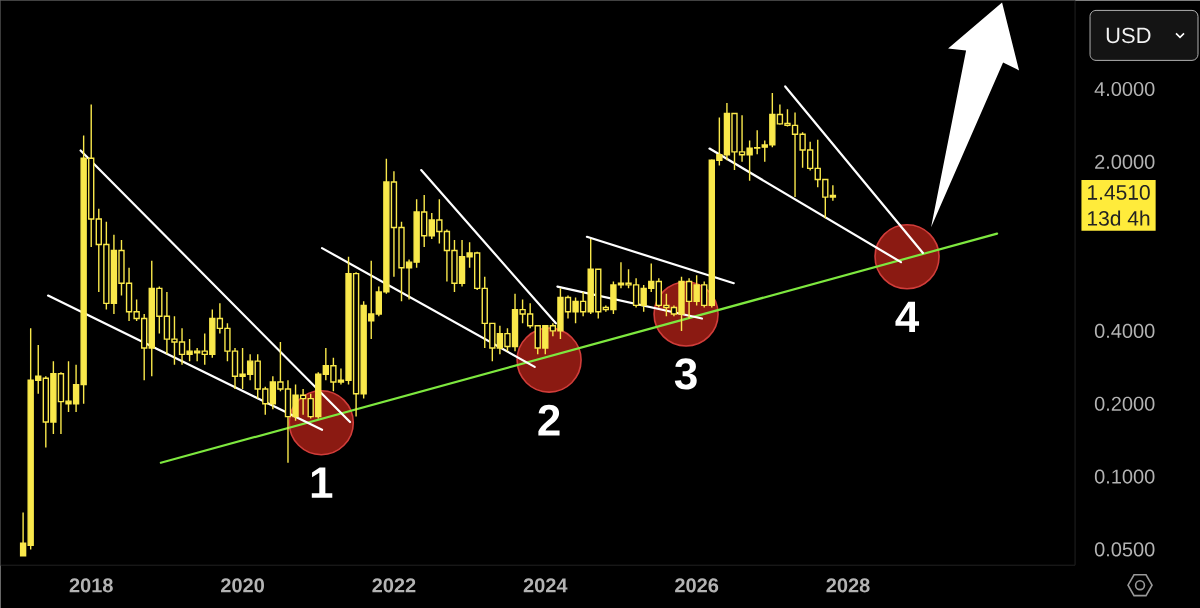  What do you see at coordinates (1128, 35) in the screenshot?
I see `text: USD` at bounding box center [1128, 35].